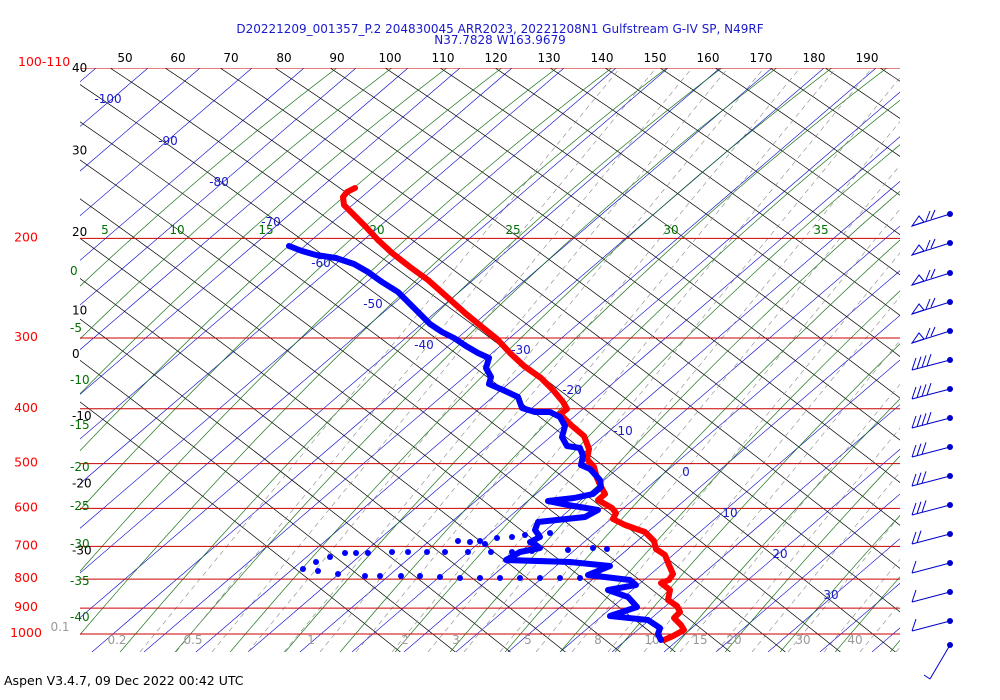 Image resolution: width=1000 pixels, height=700 pixels. I want to click on mixing-ratio-label: 15, so click(699, 640).